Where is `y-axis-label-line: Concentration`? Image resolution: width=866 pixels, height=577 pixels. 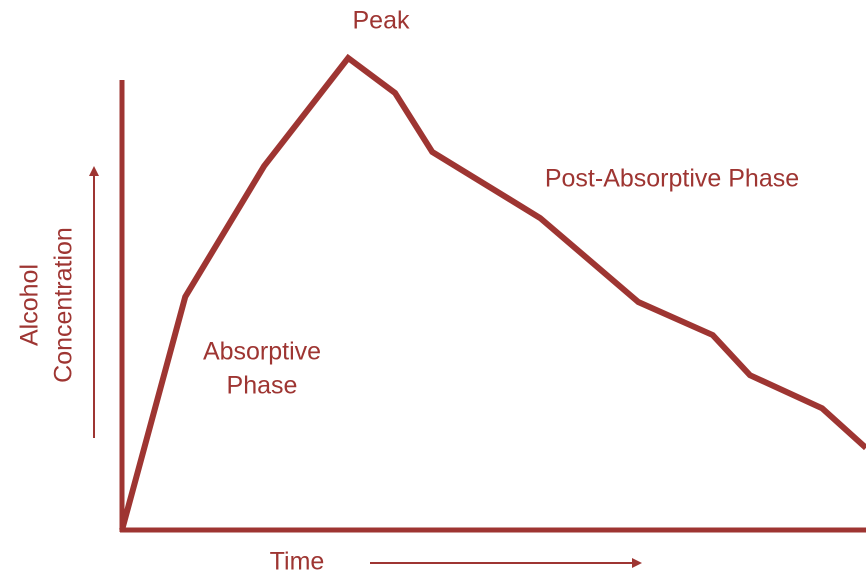 y-axis-label-line: Concentration is located at coordinates (64, 305).